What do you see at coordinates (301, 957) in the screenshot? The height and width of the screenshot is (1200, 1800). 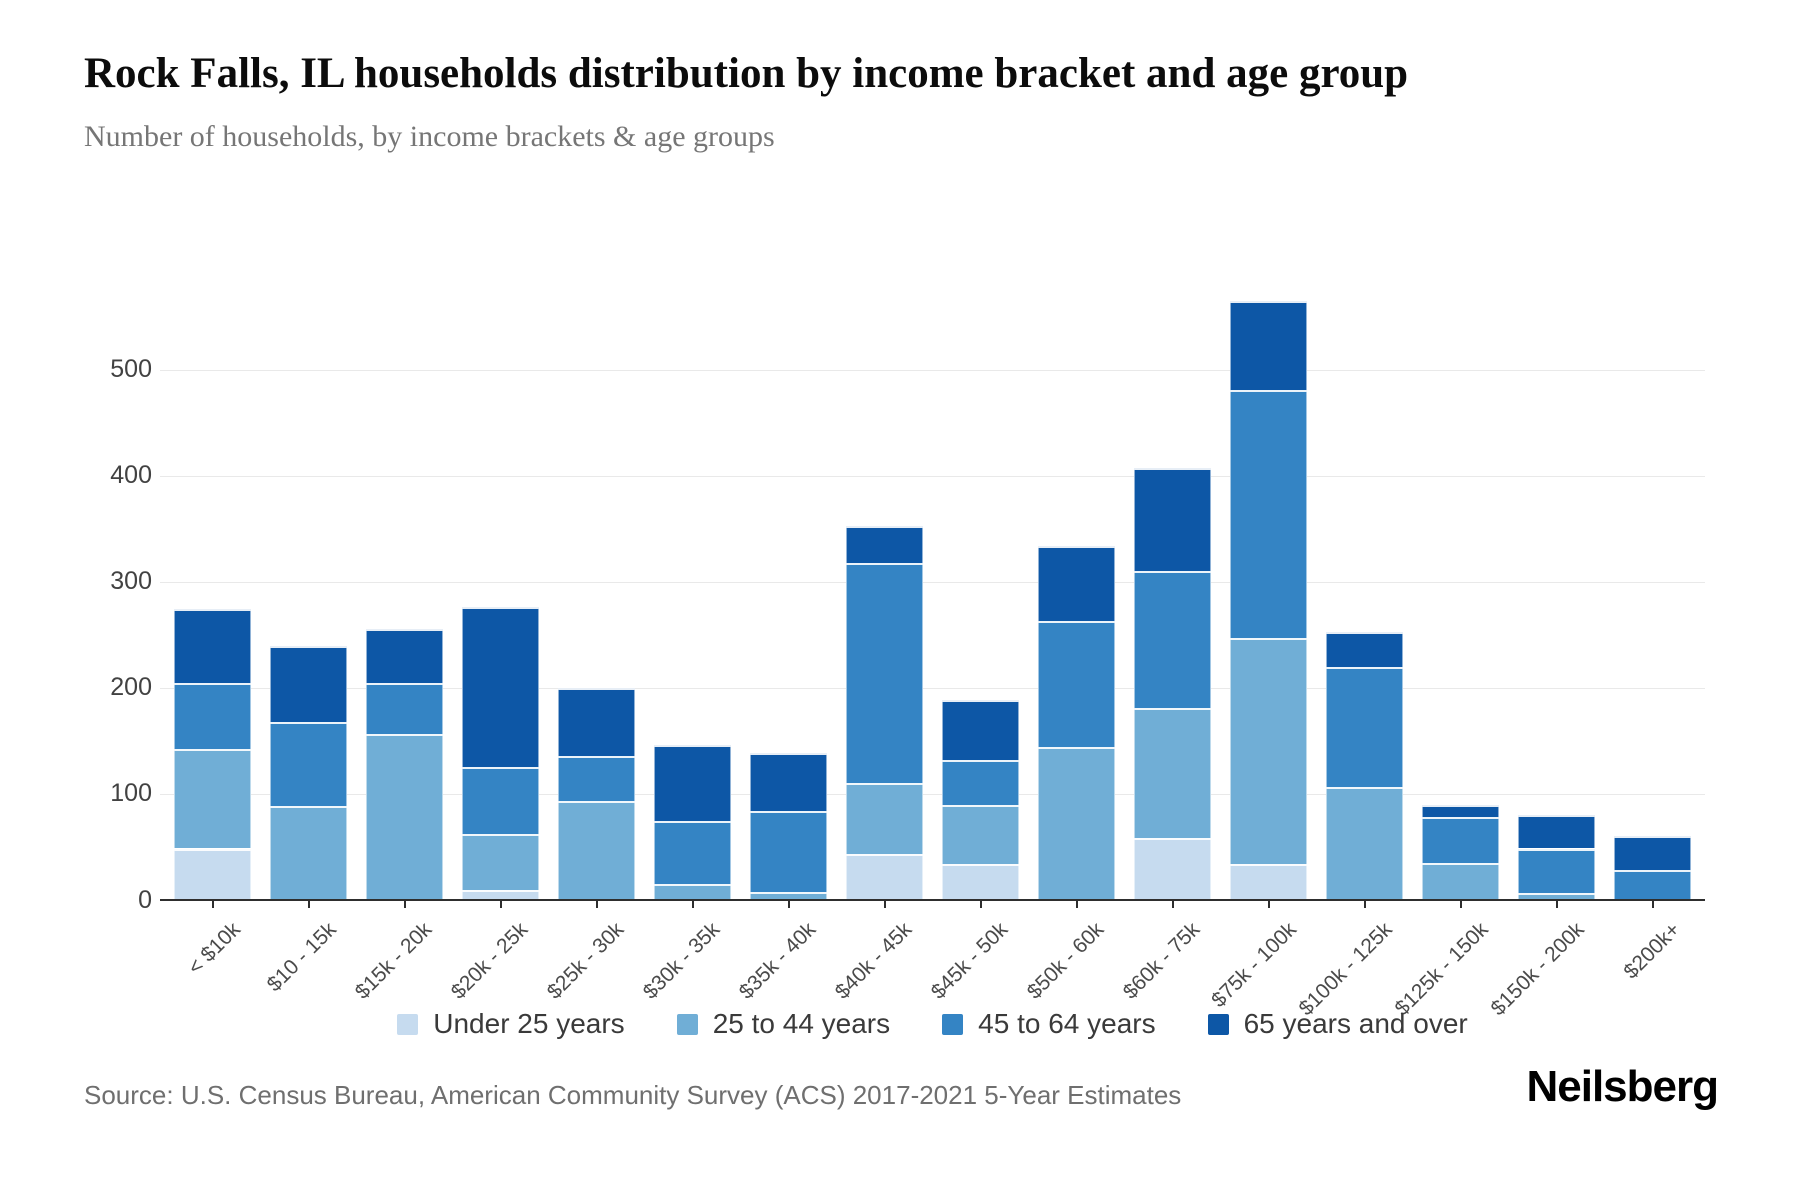 I see `x-tick-label: $10 - 15k` at bounding box center [301, 957].